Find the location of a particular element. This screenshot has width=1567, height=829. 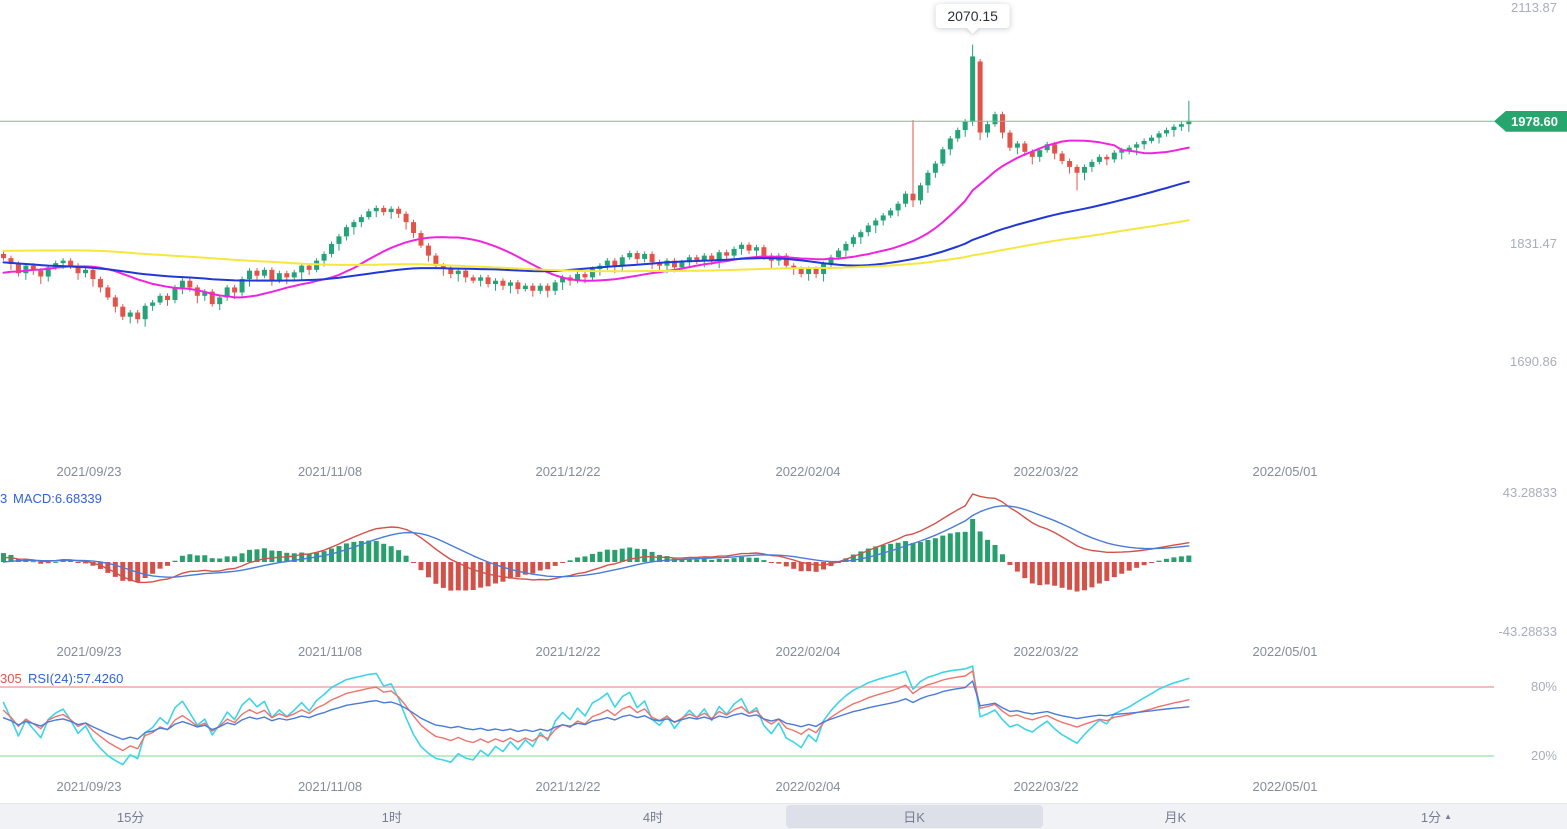

tab-15分: 15分 is located at coordinates (130, 816).